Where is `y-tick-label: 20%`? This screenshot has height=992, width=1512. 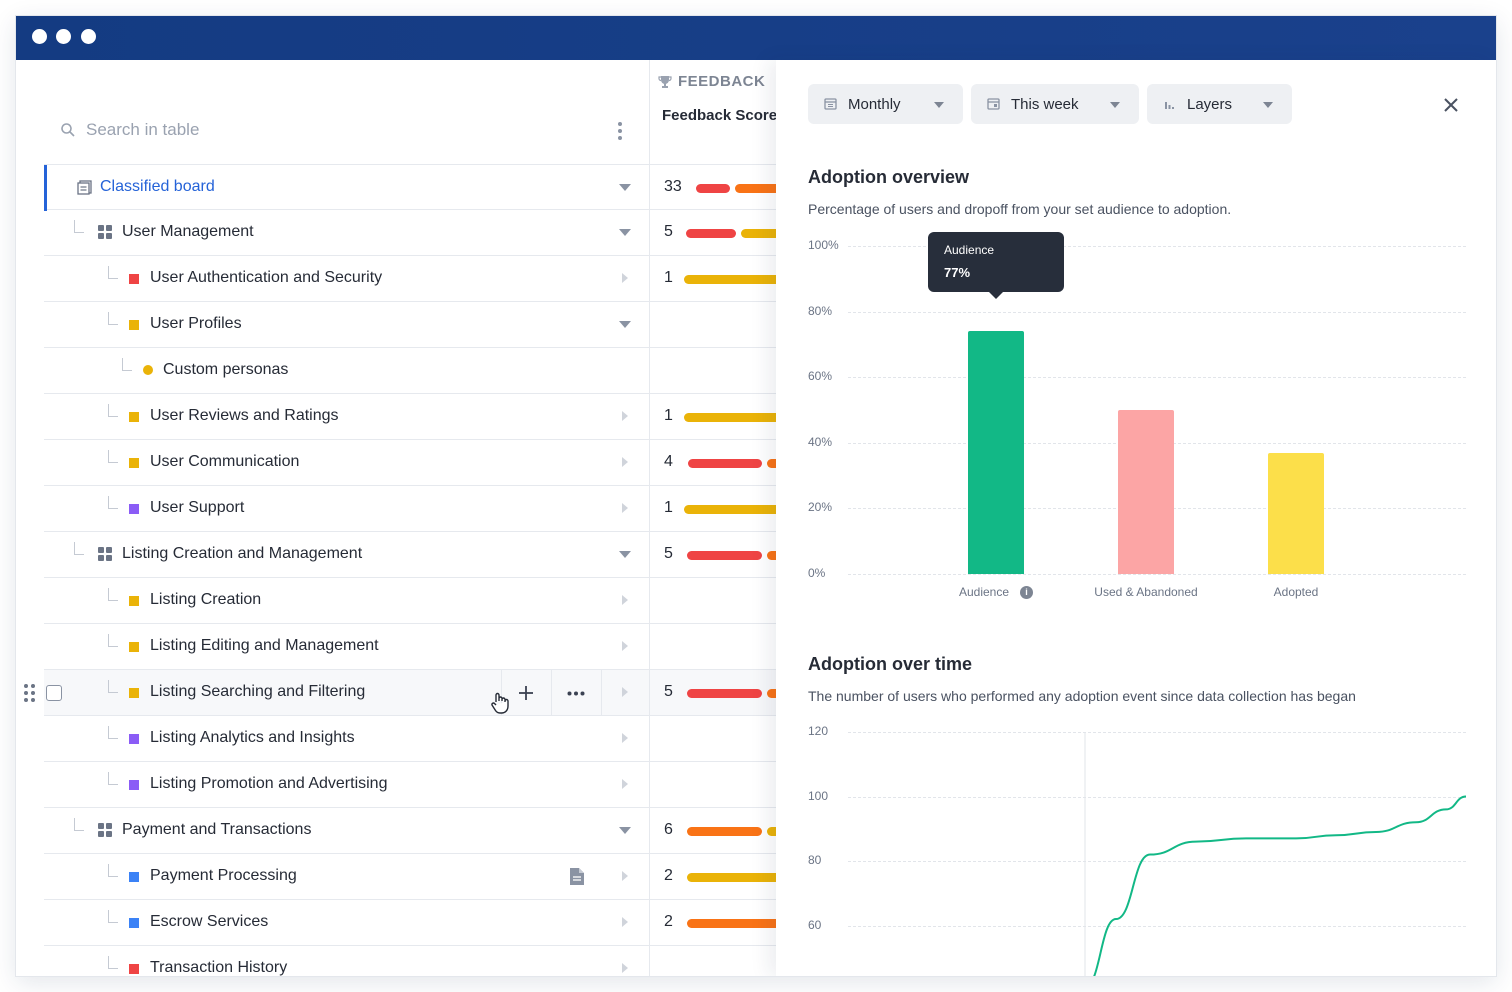 y-tick-label: 20% is located at coordinates (820, 507).